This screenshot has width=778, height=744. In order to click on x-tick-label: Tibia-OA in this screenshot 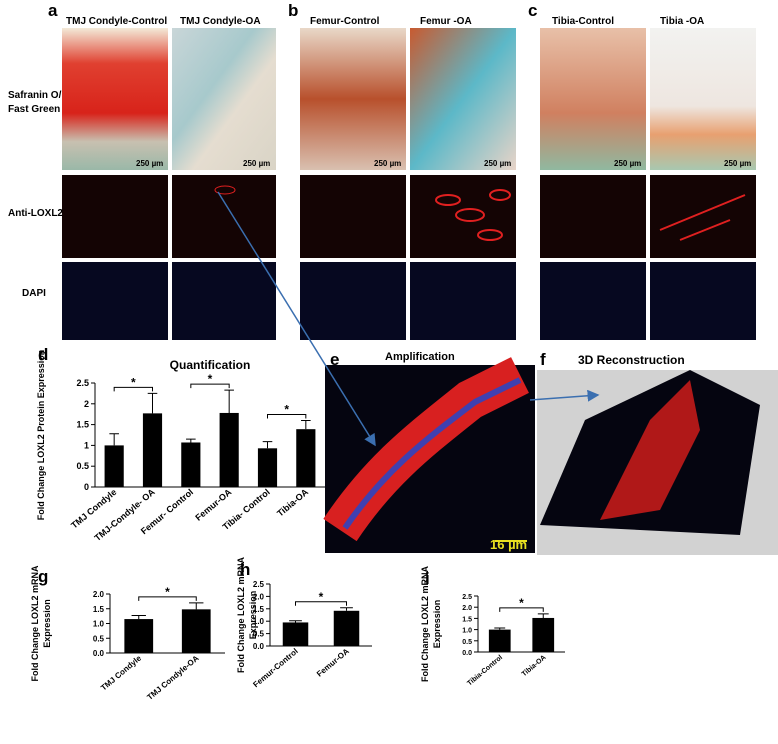, I will do `click(534, 666)`.